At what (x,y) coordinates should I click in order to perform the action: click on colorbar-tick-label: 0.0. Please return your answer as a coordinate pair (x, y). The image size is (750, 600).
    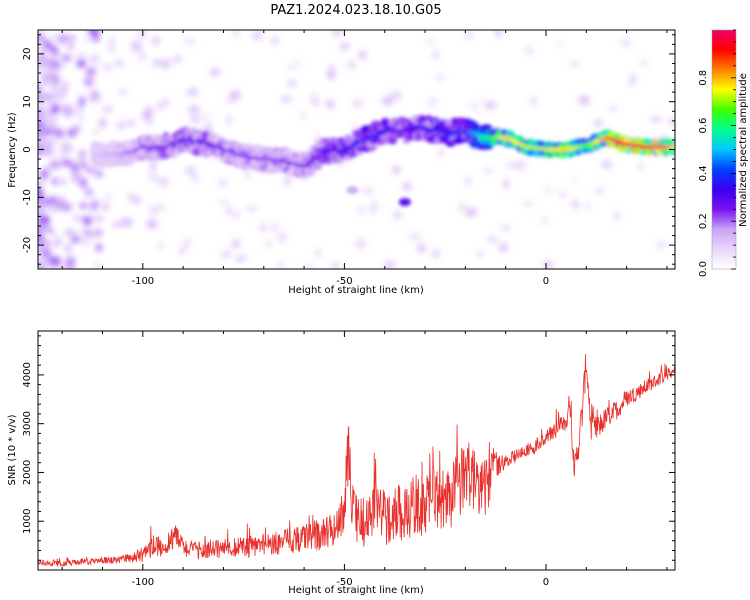
    Looking at the image, I should click on (703, 269).